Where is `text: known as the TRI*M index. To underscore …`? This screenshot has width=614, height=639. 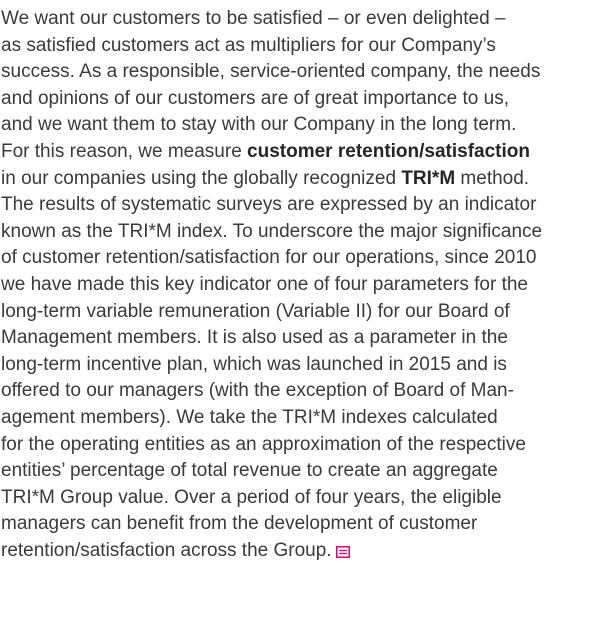 text: known as the TRI*M index. To underscore … is located at coordinates (272, 231).